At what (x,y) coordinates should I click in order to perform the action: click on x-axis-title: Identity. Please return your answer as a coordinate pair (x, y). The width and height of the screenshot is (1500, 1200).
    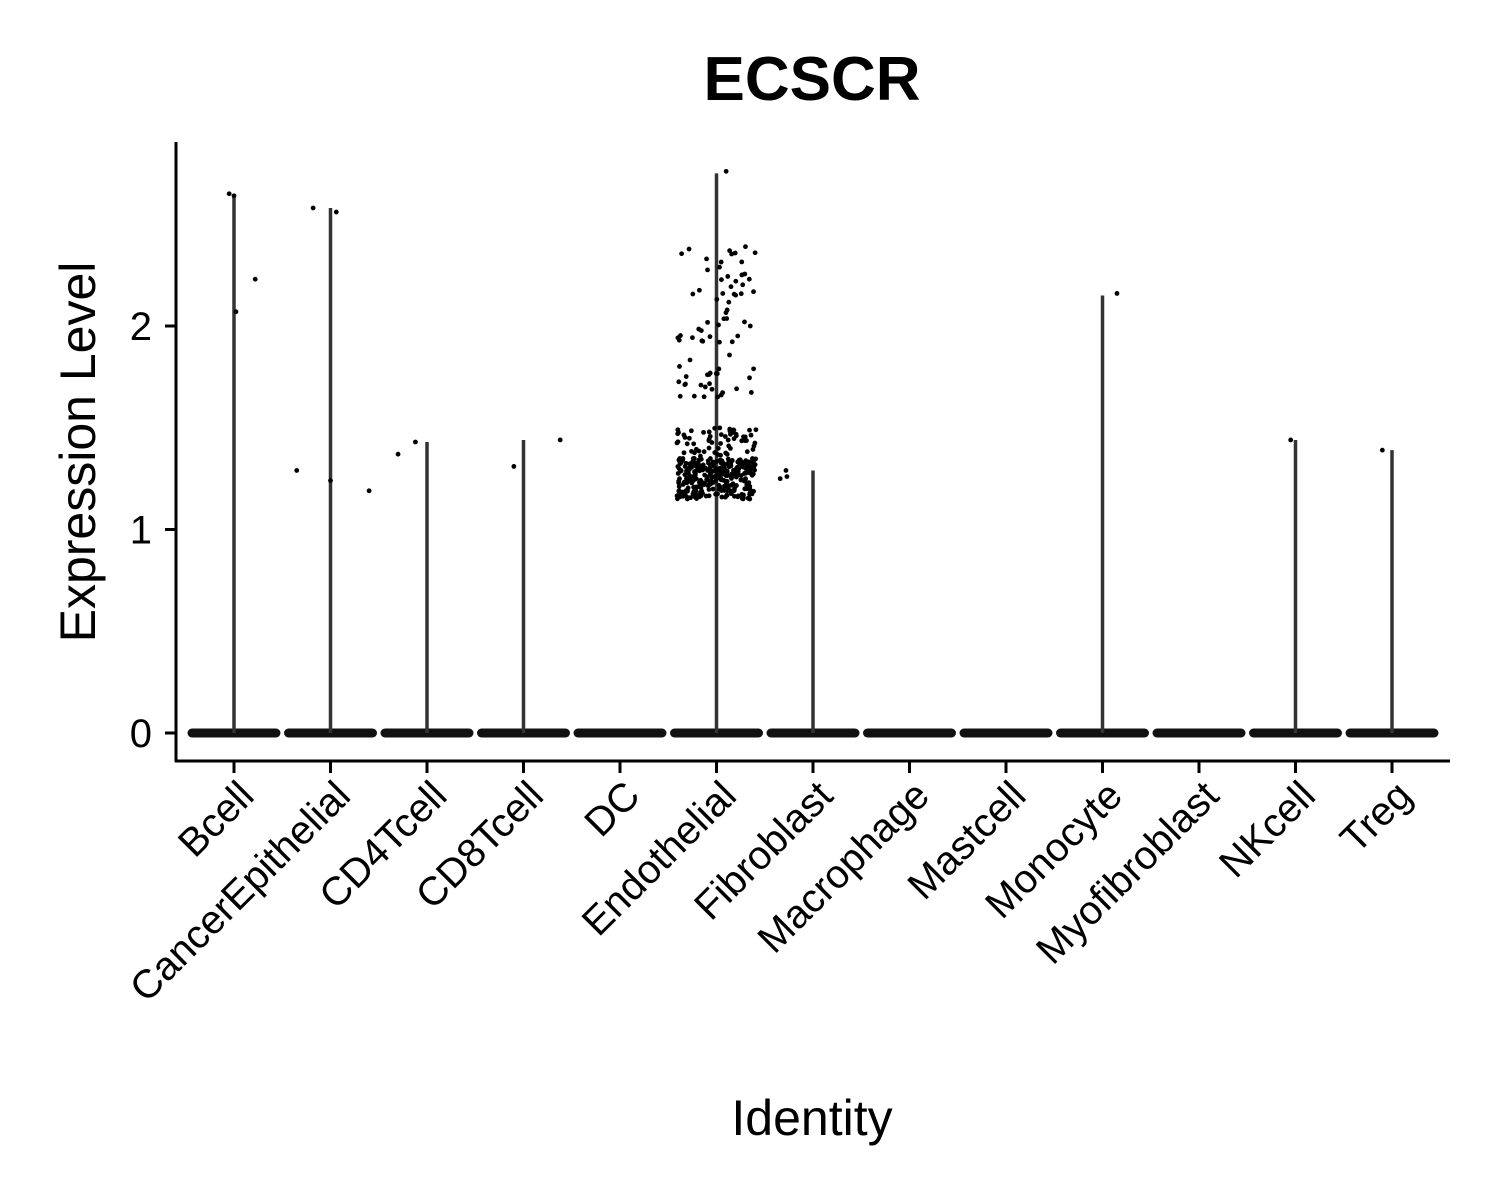
    Looking at the image, I should click on (811, 1118).